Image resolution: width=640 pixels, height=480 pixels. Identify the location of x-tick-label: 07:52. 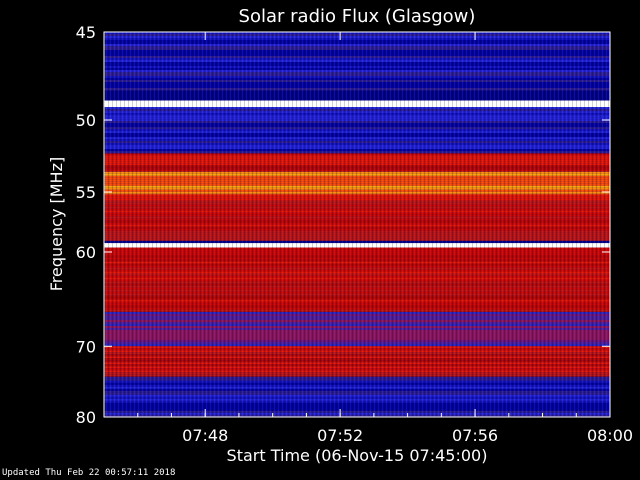
(340, 435).